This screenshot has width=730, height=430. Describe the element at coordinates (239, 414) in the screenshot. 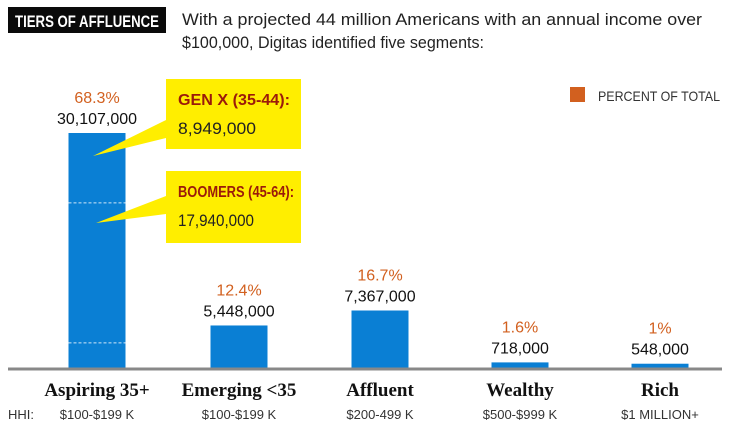

I see `income-range-label-1: $100-$199 K` at that location.